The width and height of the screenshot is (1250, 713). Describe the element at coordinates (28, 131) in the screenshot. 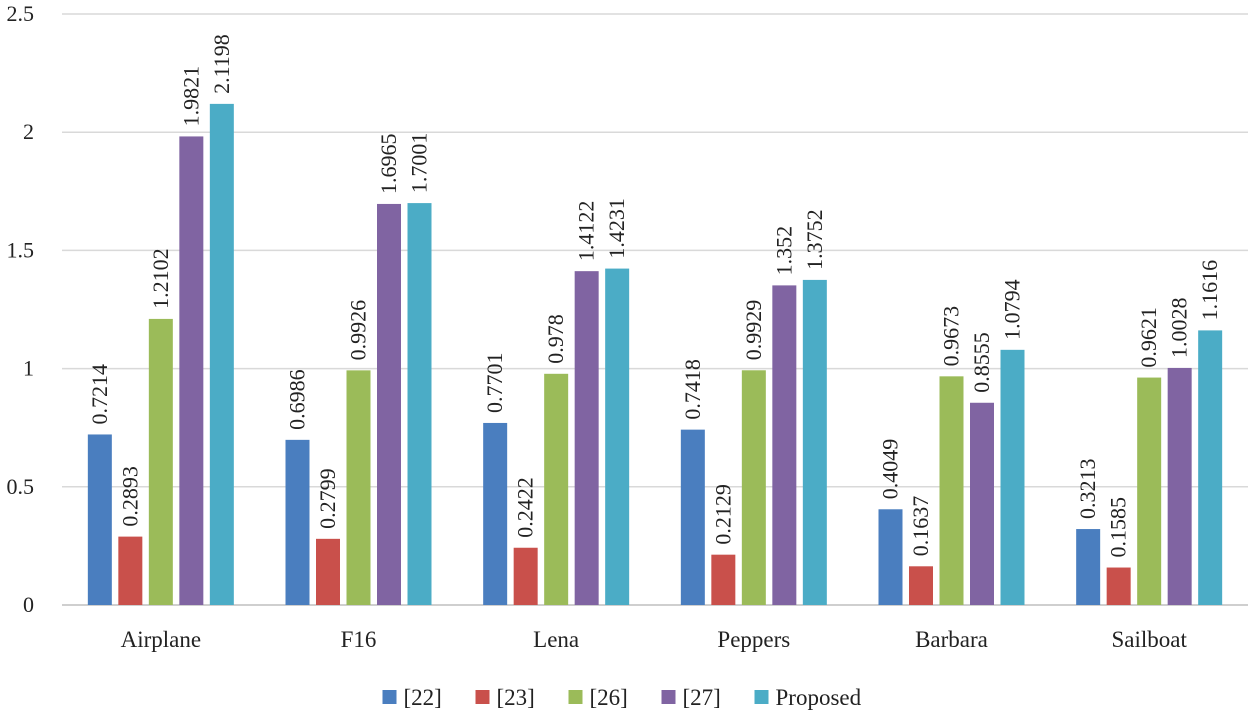

I see `y-tick-label: 2` at that location.